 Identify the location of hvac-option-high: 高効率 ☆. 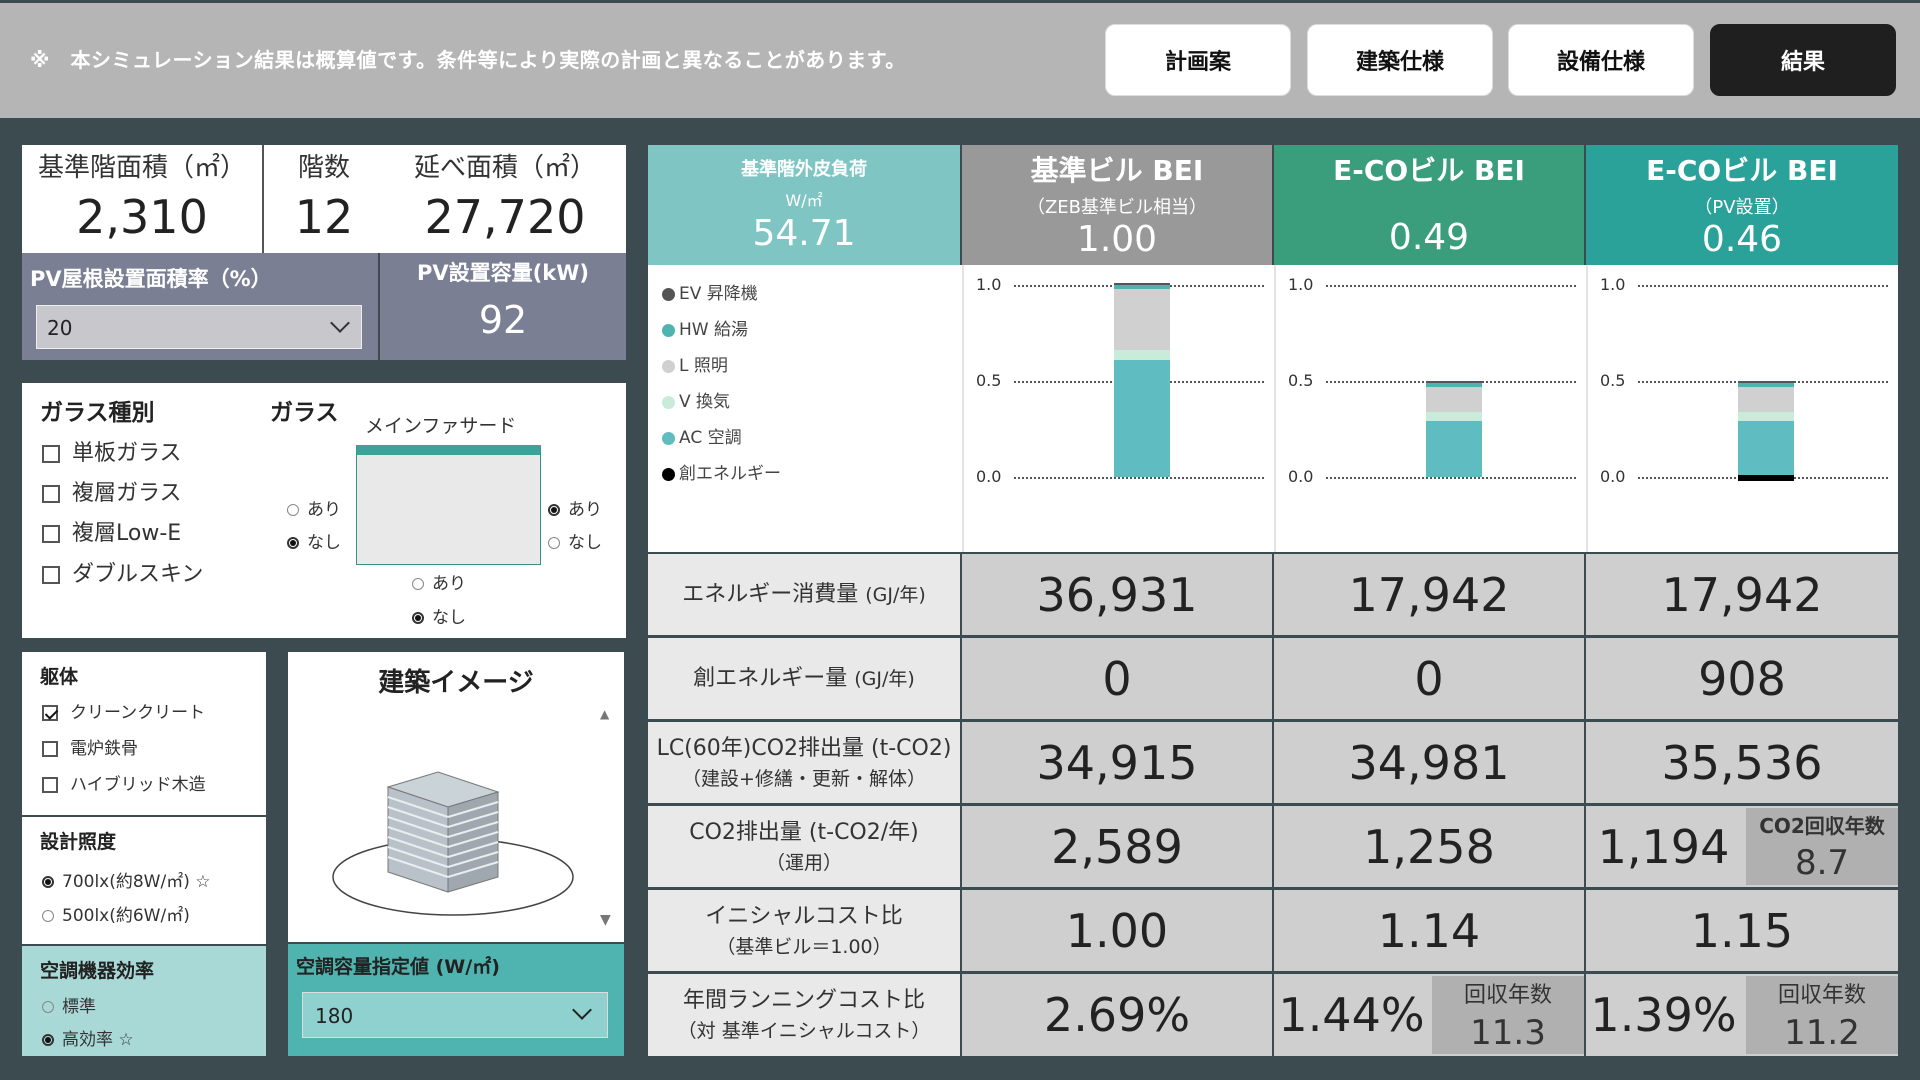
(88, 1037).